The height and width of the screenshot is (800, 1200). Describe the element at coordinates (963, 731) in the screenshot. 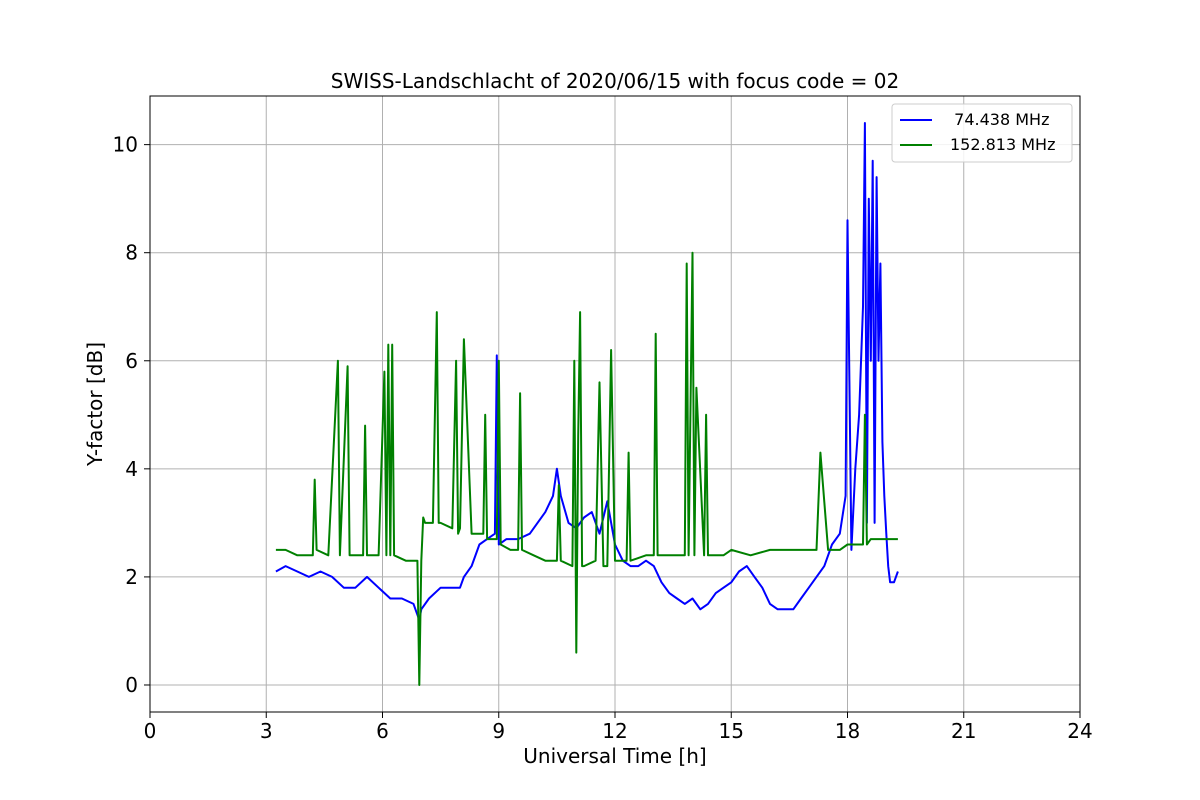

I see `x-tick-label: 21` at that location.